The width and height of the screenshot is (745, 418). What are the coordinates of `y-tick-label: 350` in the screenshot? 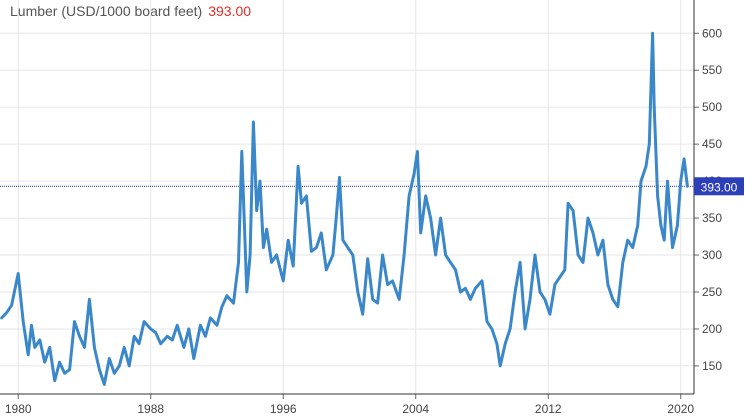 It's located at (712, 218).